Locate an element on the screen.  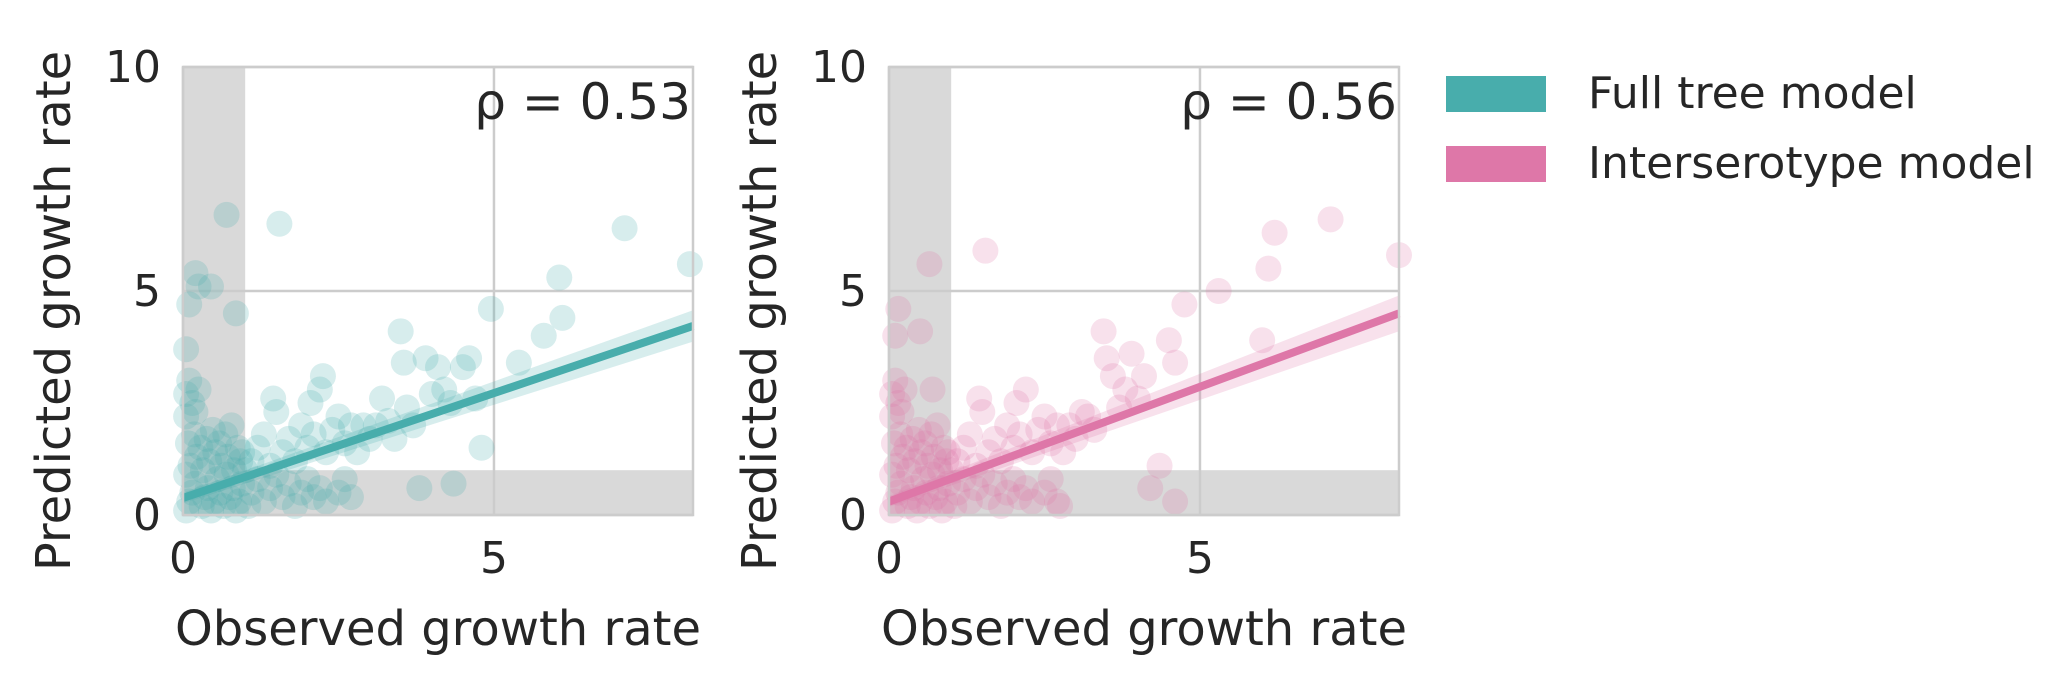
panel-1-xtick-label: 5 is located at coordinates (494, 558).